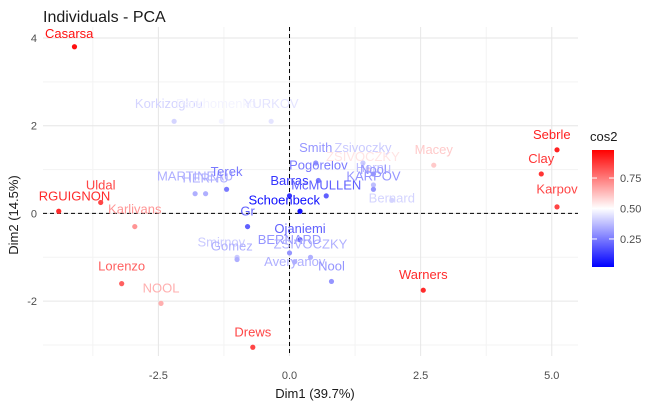 This screenshot has width=661, height=408. What do you see at coordinates (557, 189) in the screenshot?
I see `data-point-label: Karpov` at bounding box center [557, 189].